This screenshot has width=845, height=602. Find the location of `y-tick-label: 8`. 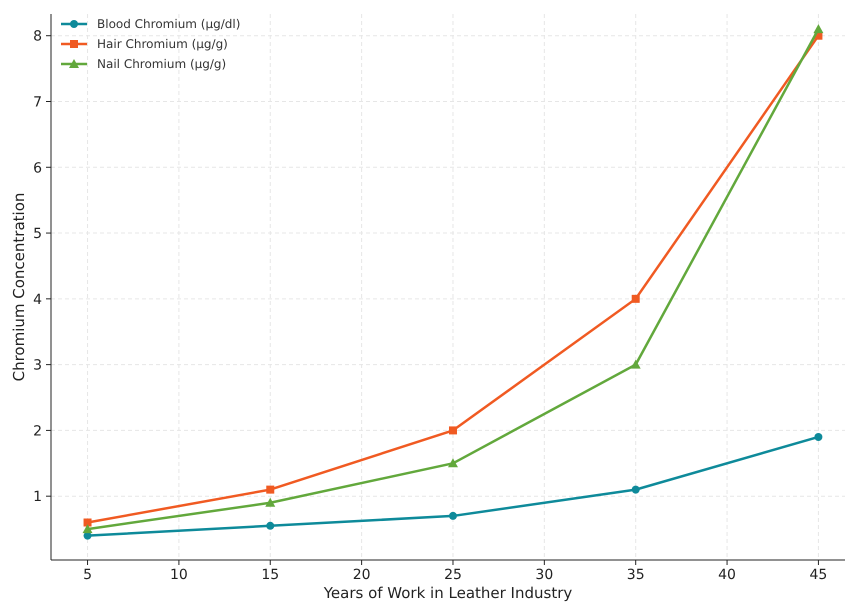

y-tick-label: 8 is located at coordinates (37, 36).